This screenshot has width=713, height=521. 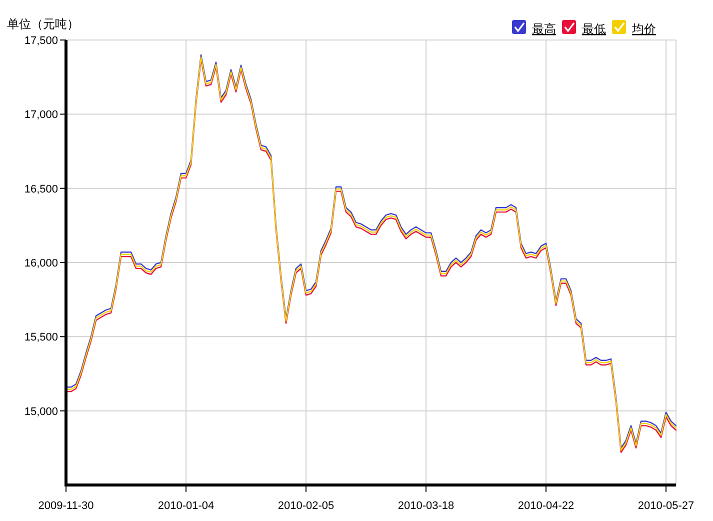 I want to click on y-tick-label: 17,000, so click(x=41, y=115).